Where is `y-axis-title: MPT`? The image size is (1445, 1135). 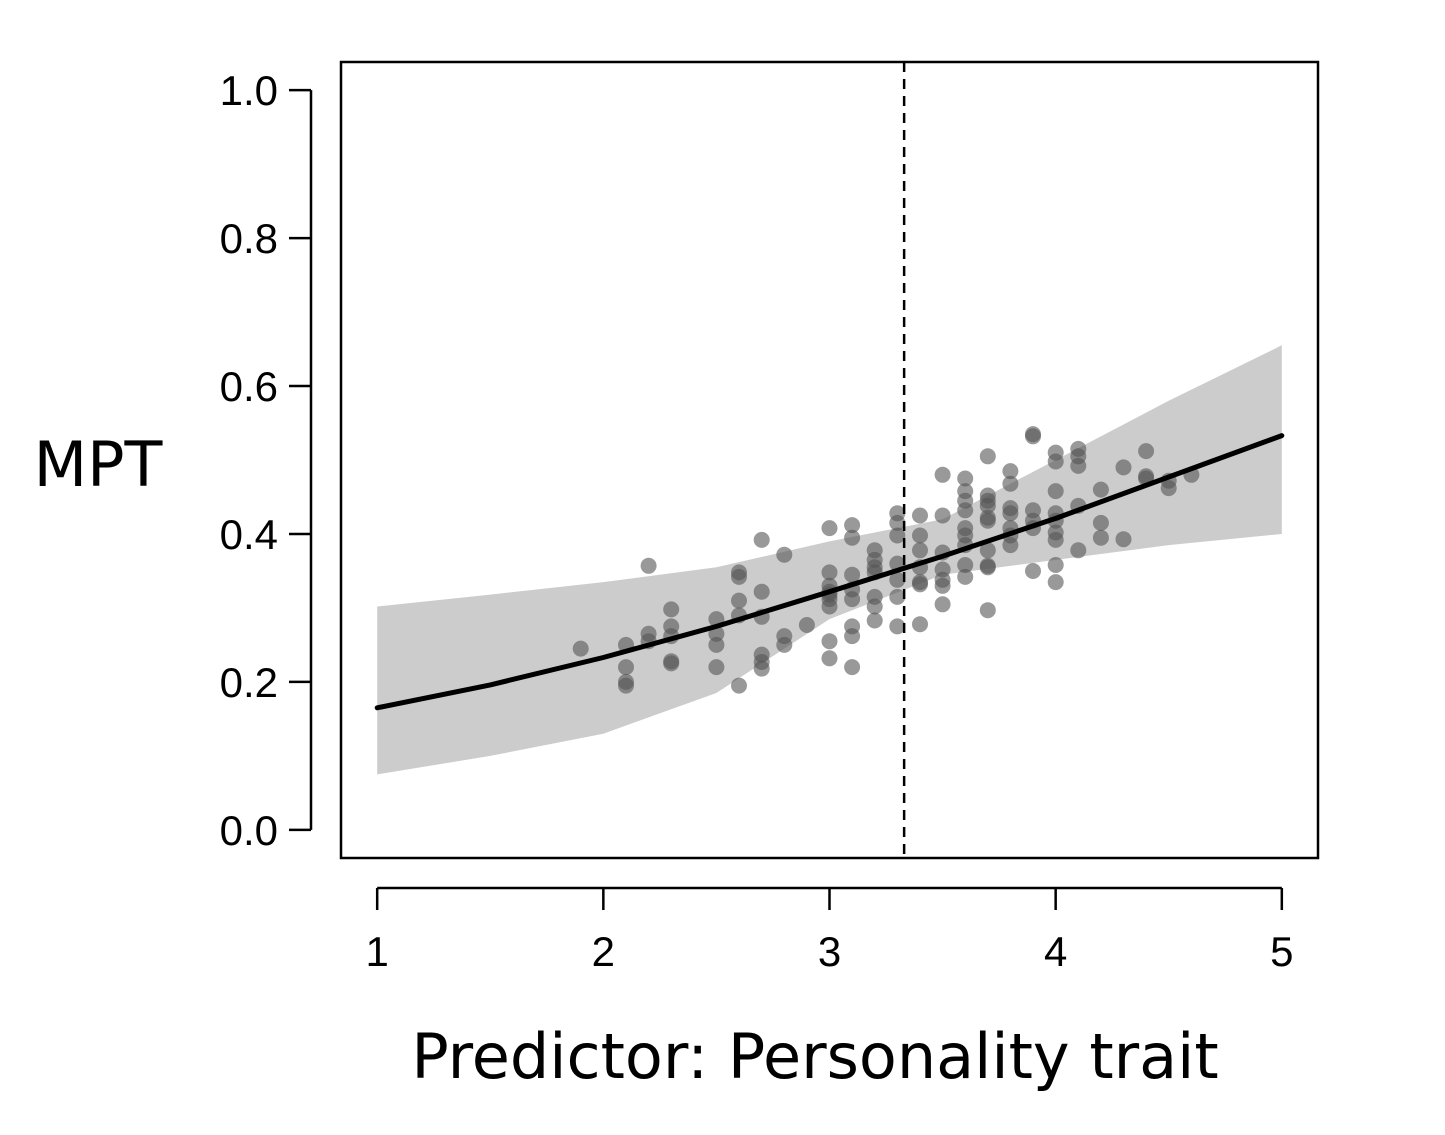
y-axis-title: MPT is located at coordinates (99, 464).